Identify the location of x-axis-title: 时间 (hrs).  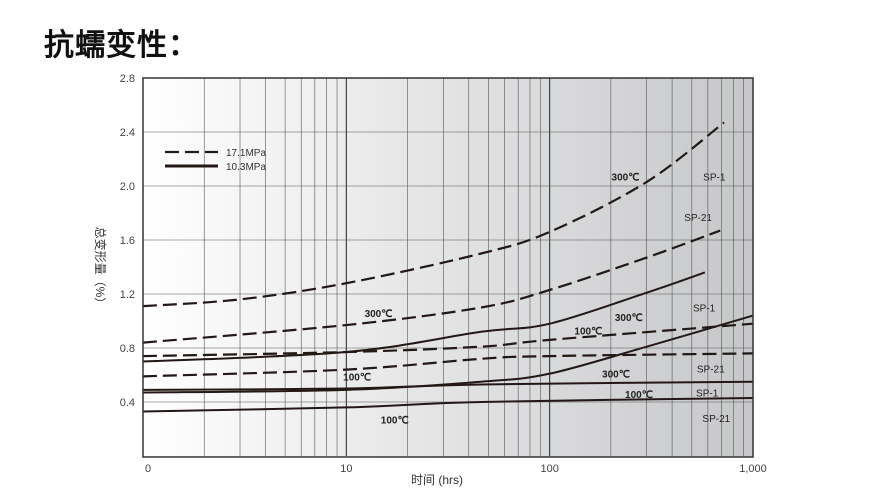
(437, 480).